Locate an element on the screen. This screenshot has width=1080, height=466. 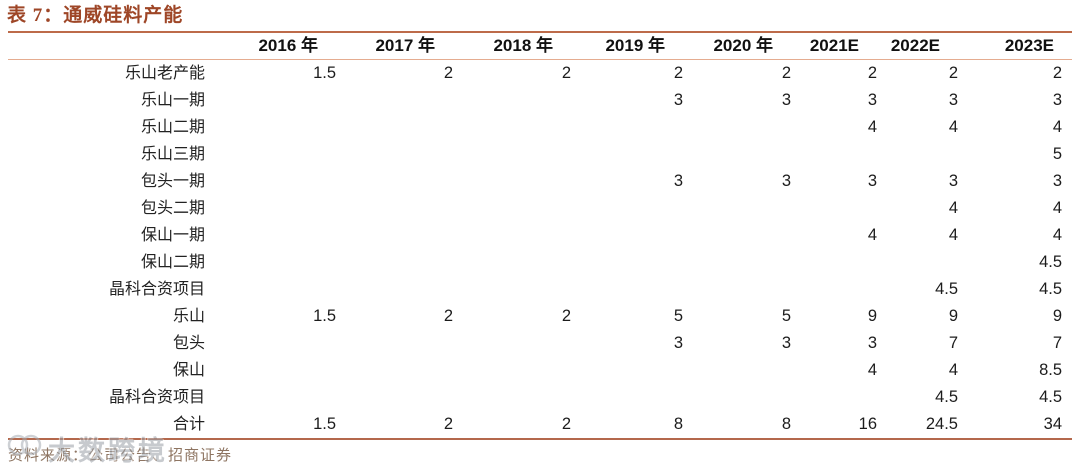
table-row: 晶科合资项目 4.5 4.5 is located at coordinates (540, 397).